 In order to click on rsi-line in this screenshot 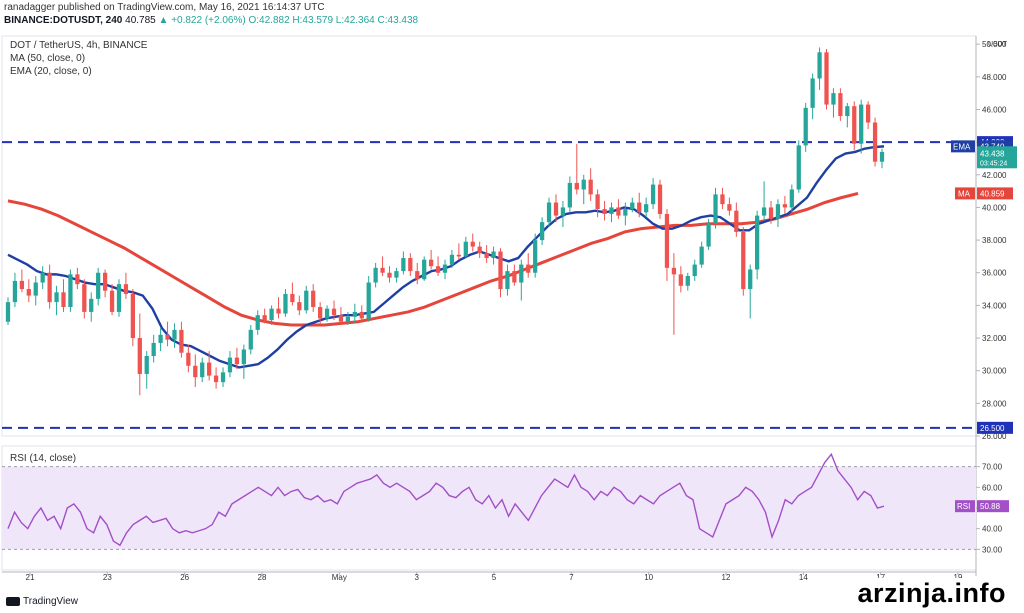, I will do `click(446, 499)`.